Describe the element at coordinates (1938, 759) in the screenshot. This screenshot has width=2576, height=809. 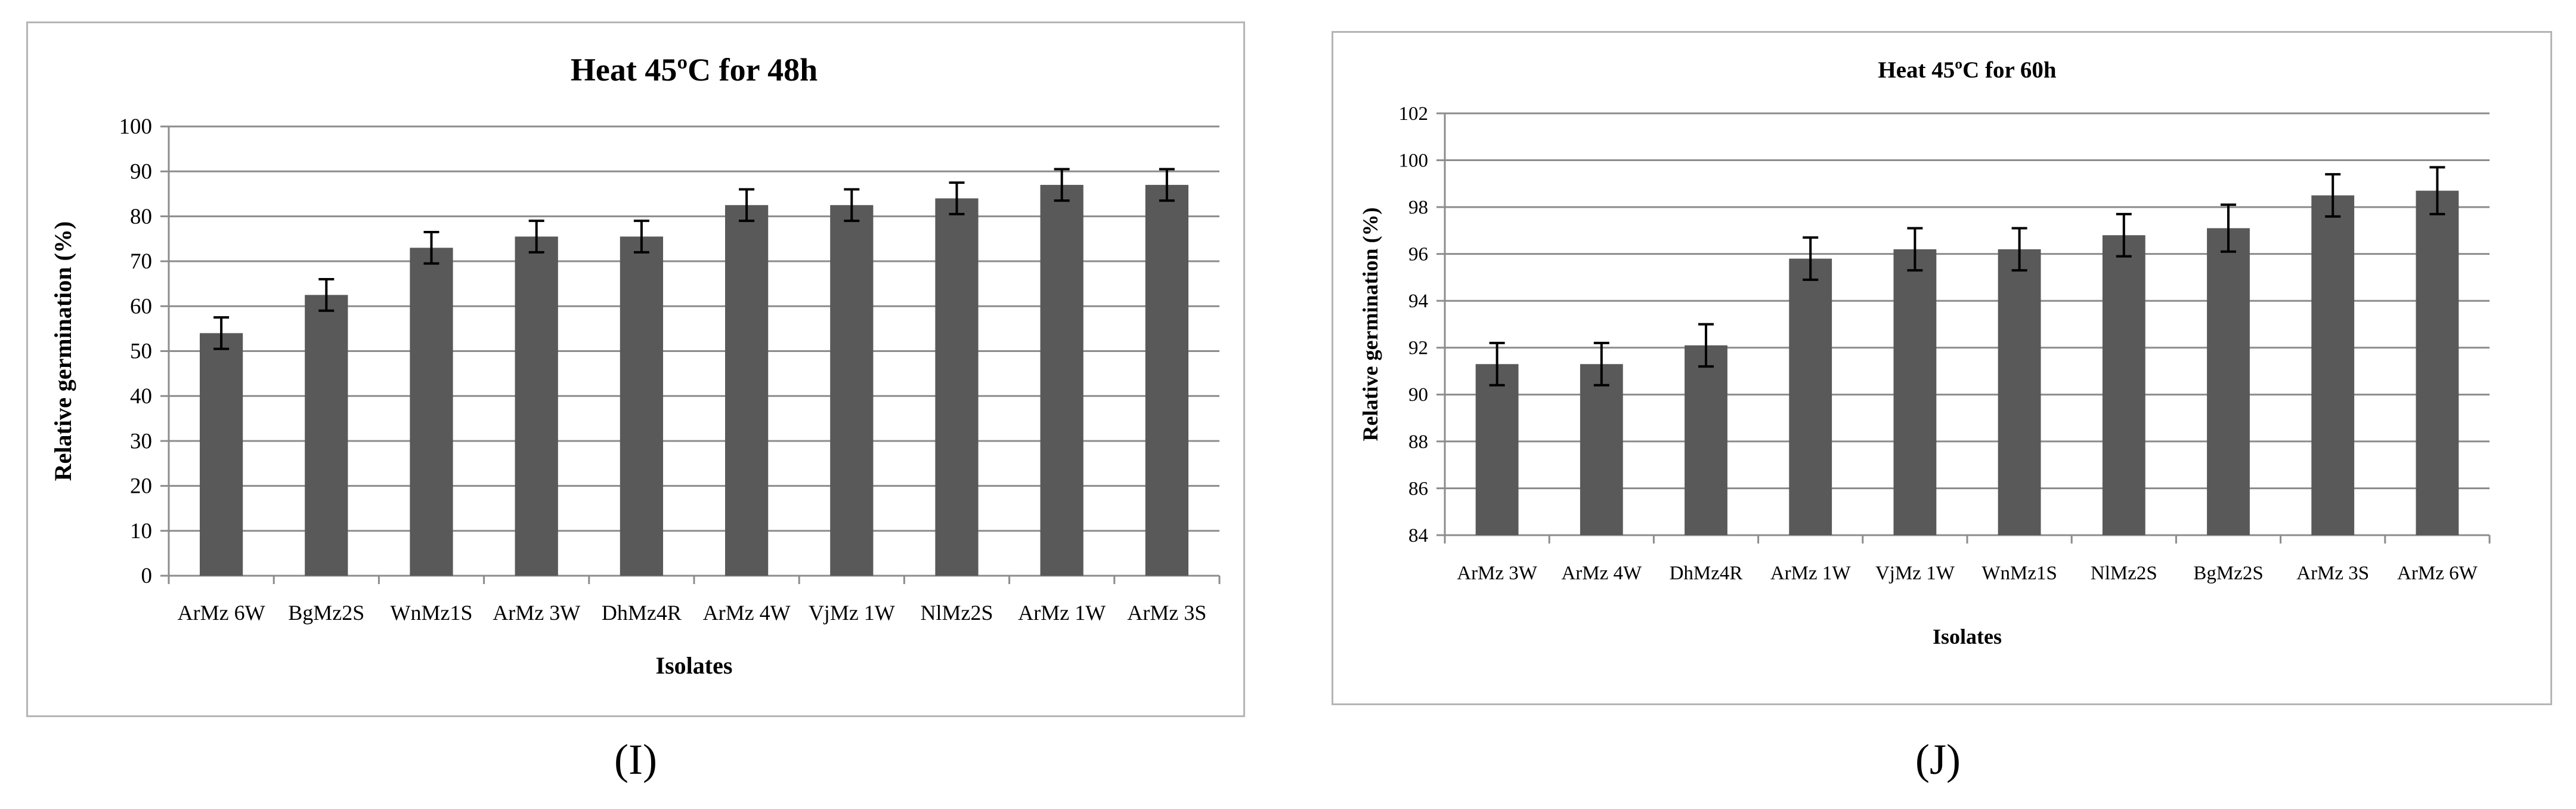
I see `figure-caption-j: (J)` at that location.